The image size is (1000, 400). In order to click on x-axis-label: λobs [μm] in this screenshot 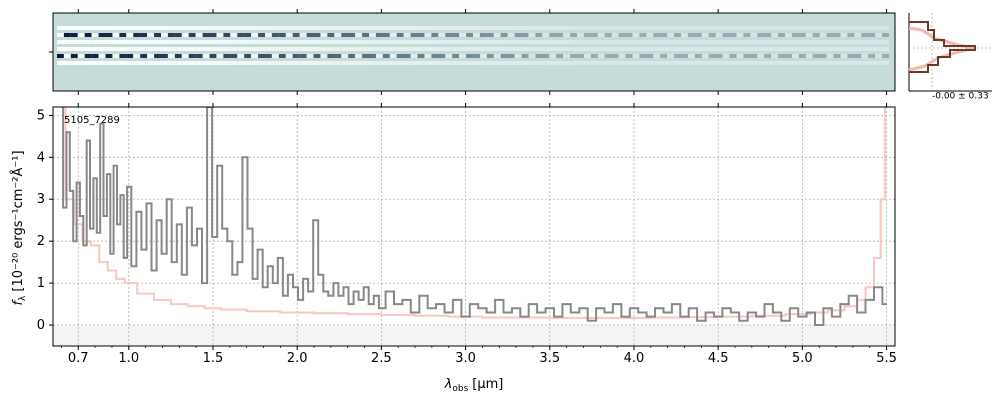, I will do `click(474, 385)`.